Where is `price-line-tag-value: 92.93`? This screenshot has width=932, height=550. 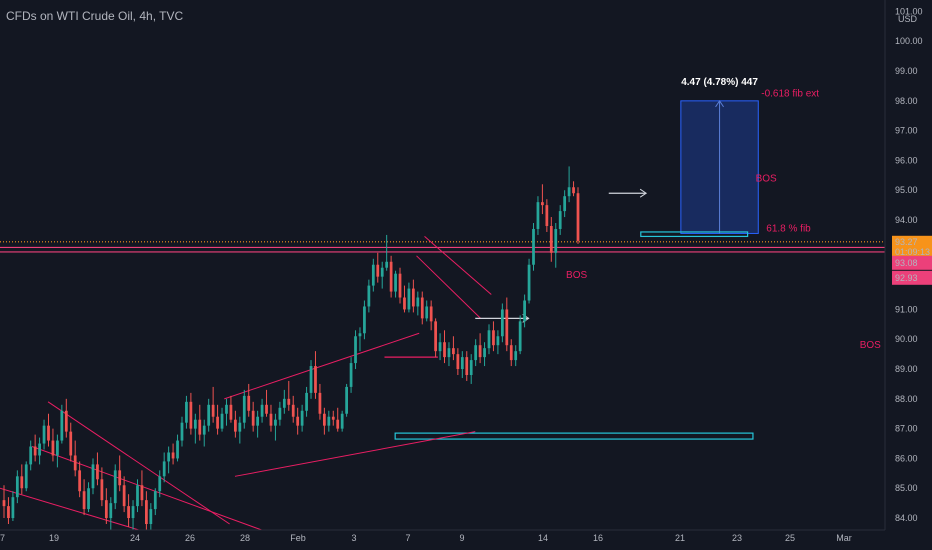
price-line-tag-value: 92.93 is located at coordinates (906, 278).